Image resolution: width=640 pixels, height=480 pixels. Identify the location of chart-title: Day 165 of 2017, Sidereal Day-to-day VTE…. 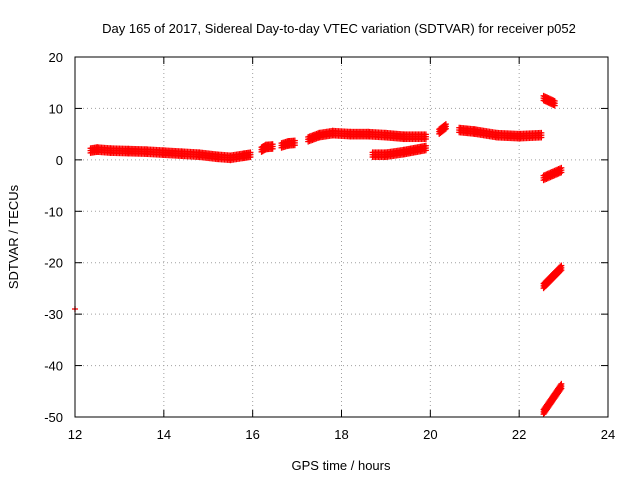
(339, 28).